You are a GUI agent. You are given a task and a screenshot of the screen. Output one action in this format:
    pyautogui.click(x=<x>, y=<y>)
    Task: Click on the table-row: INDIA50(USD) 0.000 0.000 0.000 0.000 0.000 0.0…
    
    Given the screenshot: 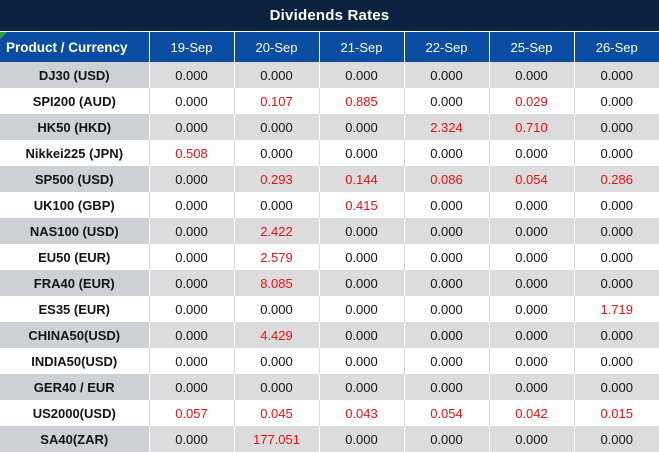 What is the action you would take?
    pyautogui.click(x=329, y=361)
    